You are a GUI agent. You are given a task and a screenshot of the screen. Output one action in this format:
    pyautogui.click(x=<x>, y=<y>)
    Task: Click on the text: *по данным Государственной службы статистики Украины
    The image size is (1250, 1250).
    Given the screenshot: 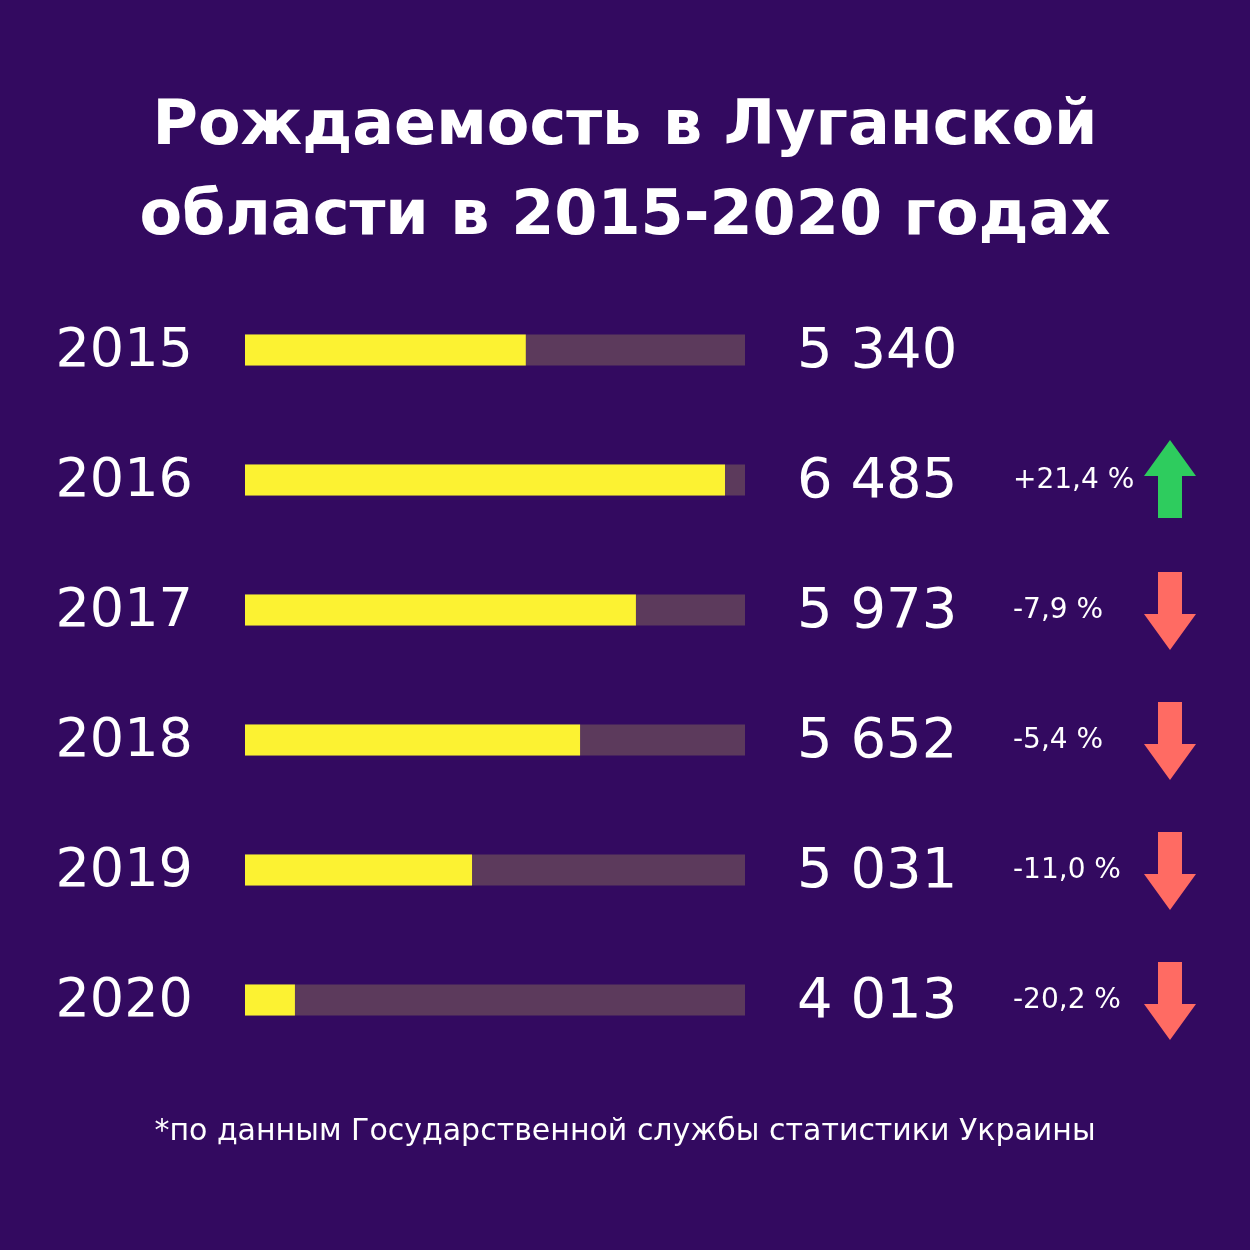 What is the action you would take?
    pyautogui.click(x=625, y=1129)
    